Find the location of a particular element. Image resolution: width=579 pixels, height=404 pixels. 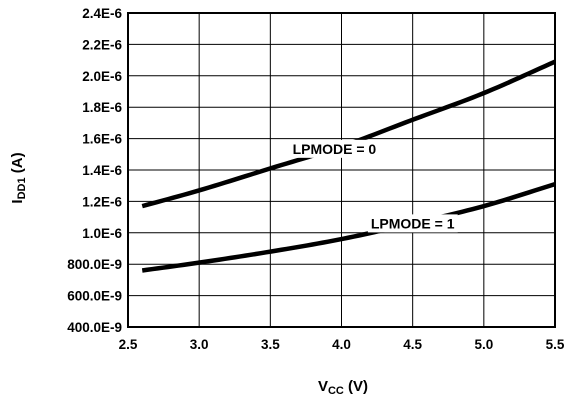

y-tick-label: 1.4E-6 is located at coordinates (102, 170).